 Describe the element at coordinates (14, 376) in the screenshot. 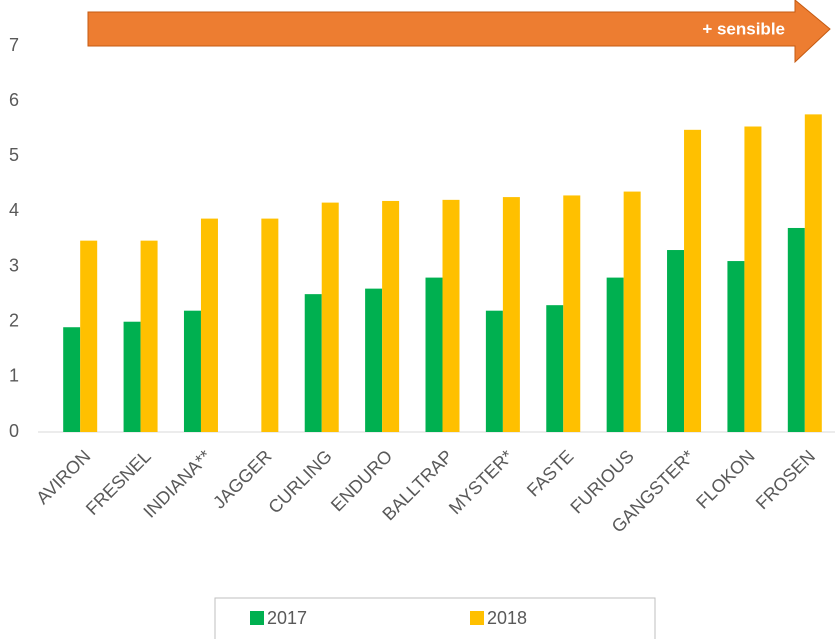

I see `y-tick-label: 1` at that location.